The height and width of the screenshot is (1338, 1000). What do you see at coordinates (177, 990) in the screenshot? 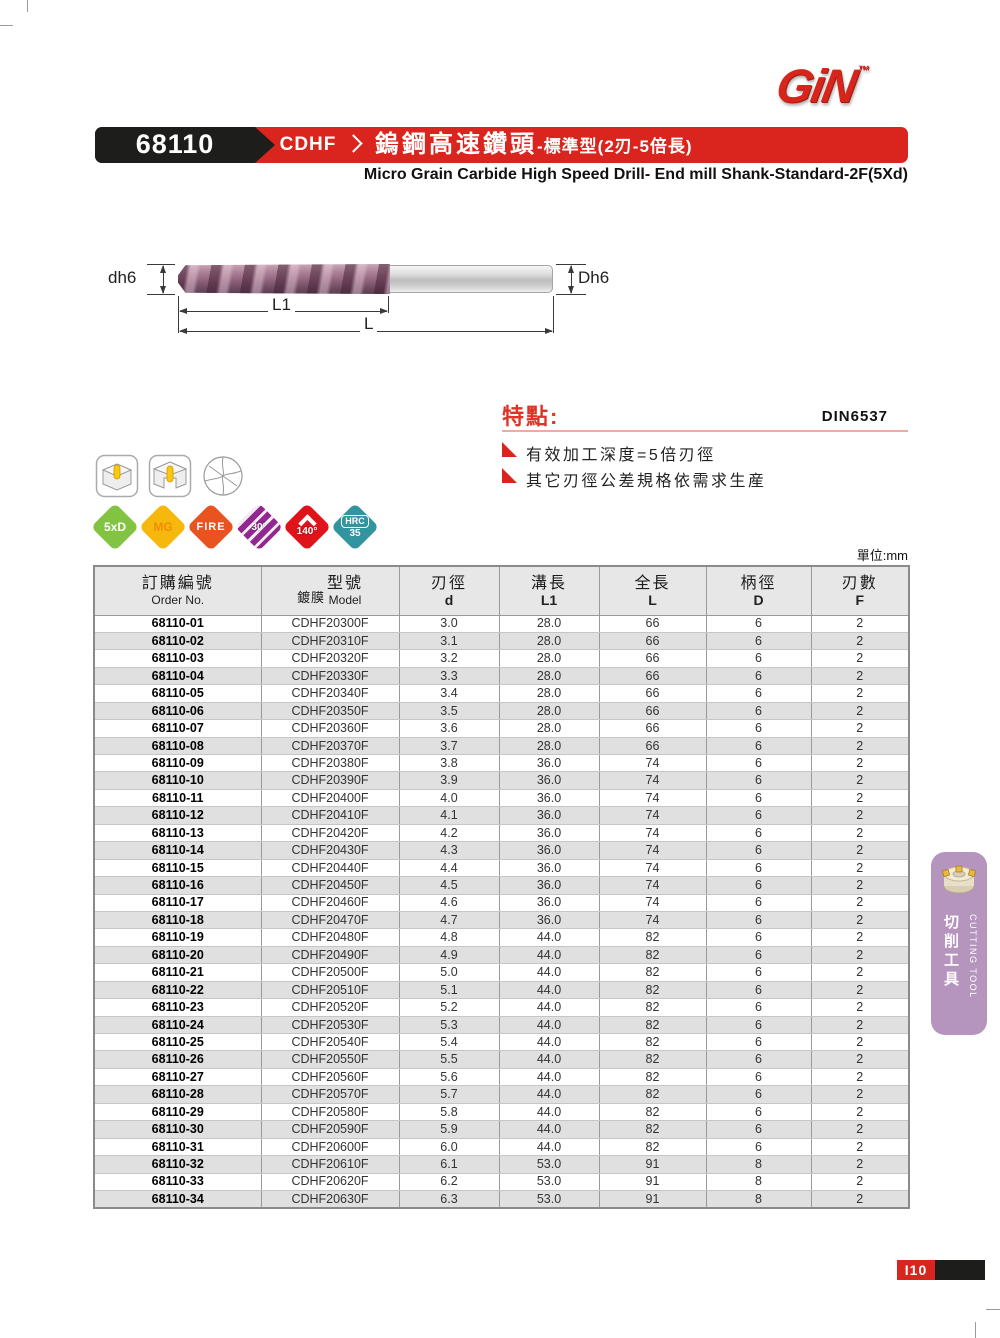
I see `cell-order-no: 68110-22` at bounding box center [177, 990].